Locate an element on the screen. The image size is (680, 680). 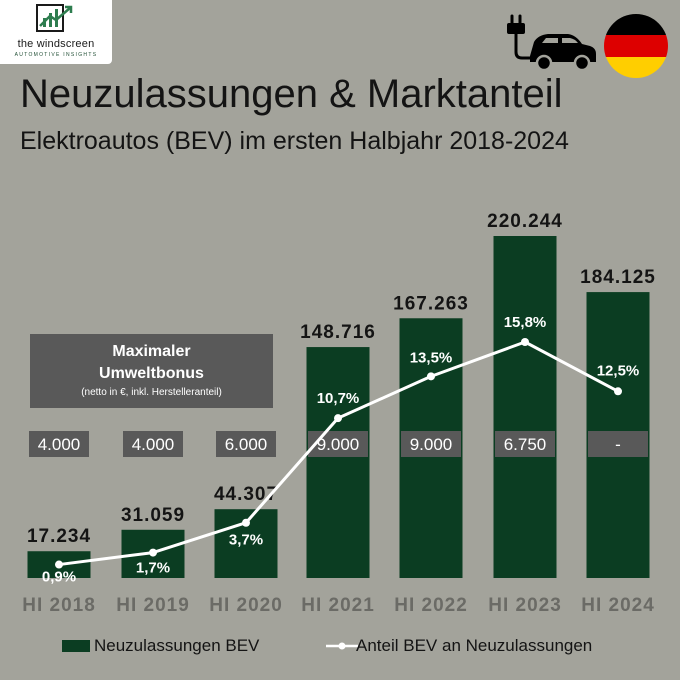
bar-value-label: 44.307 is located at coordinates (246, 494).